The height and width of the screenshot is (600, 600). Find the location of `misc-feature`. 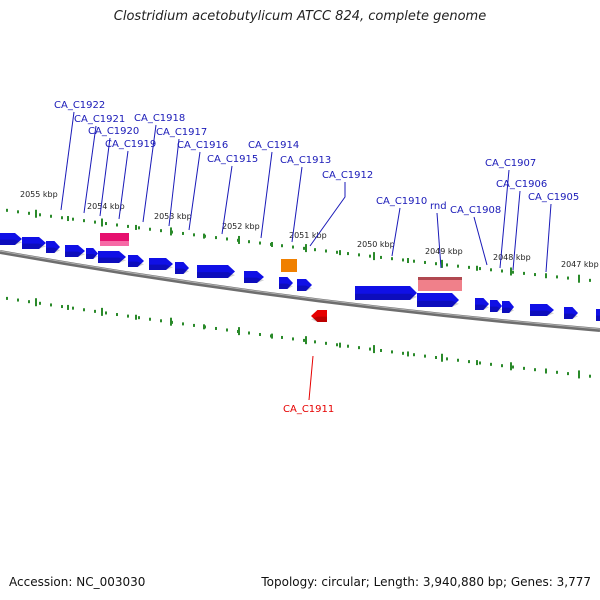

misc-feature is located at coordinates (289, 265).